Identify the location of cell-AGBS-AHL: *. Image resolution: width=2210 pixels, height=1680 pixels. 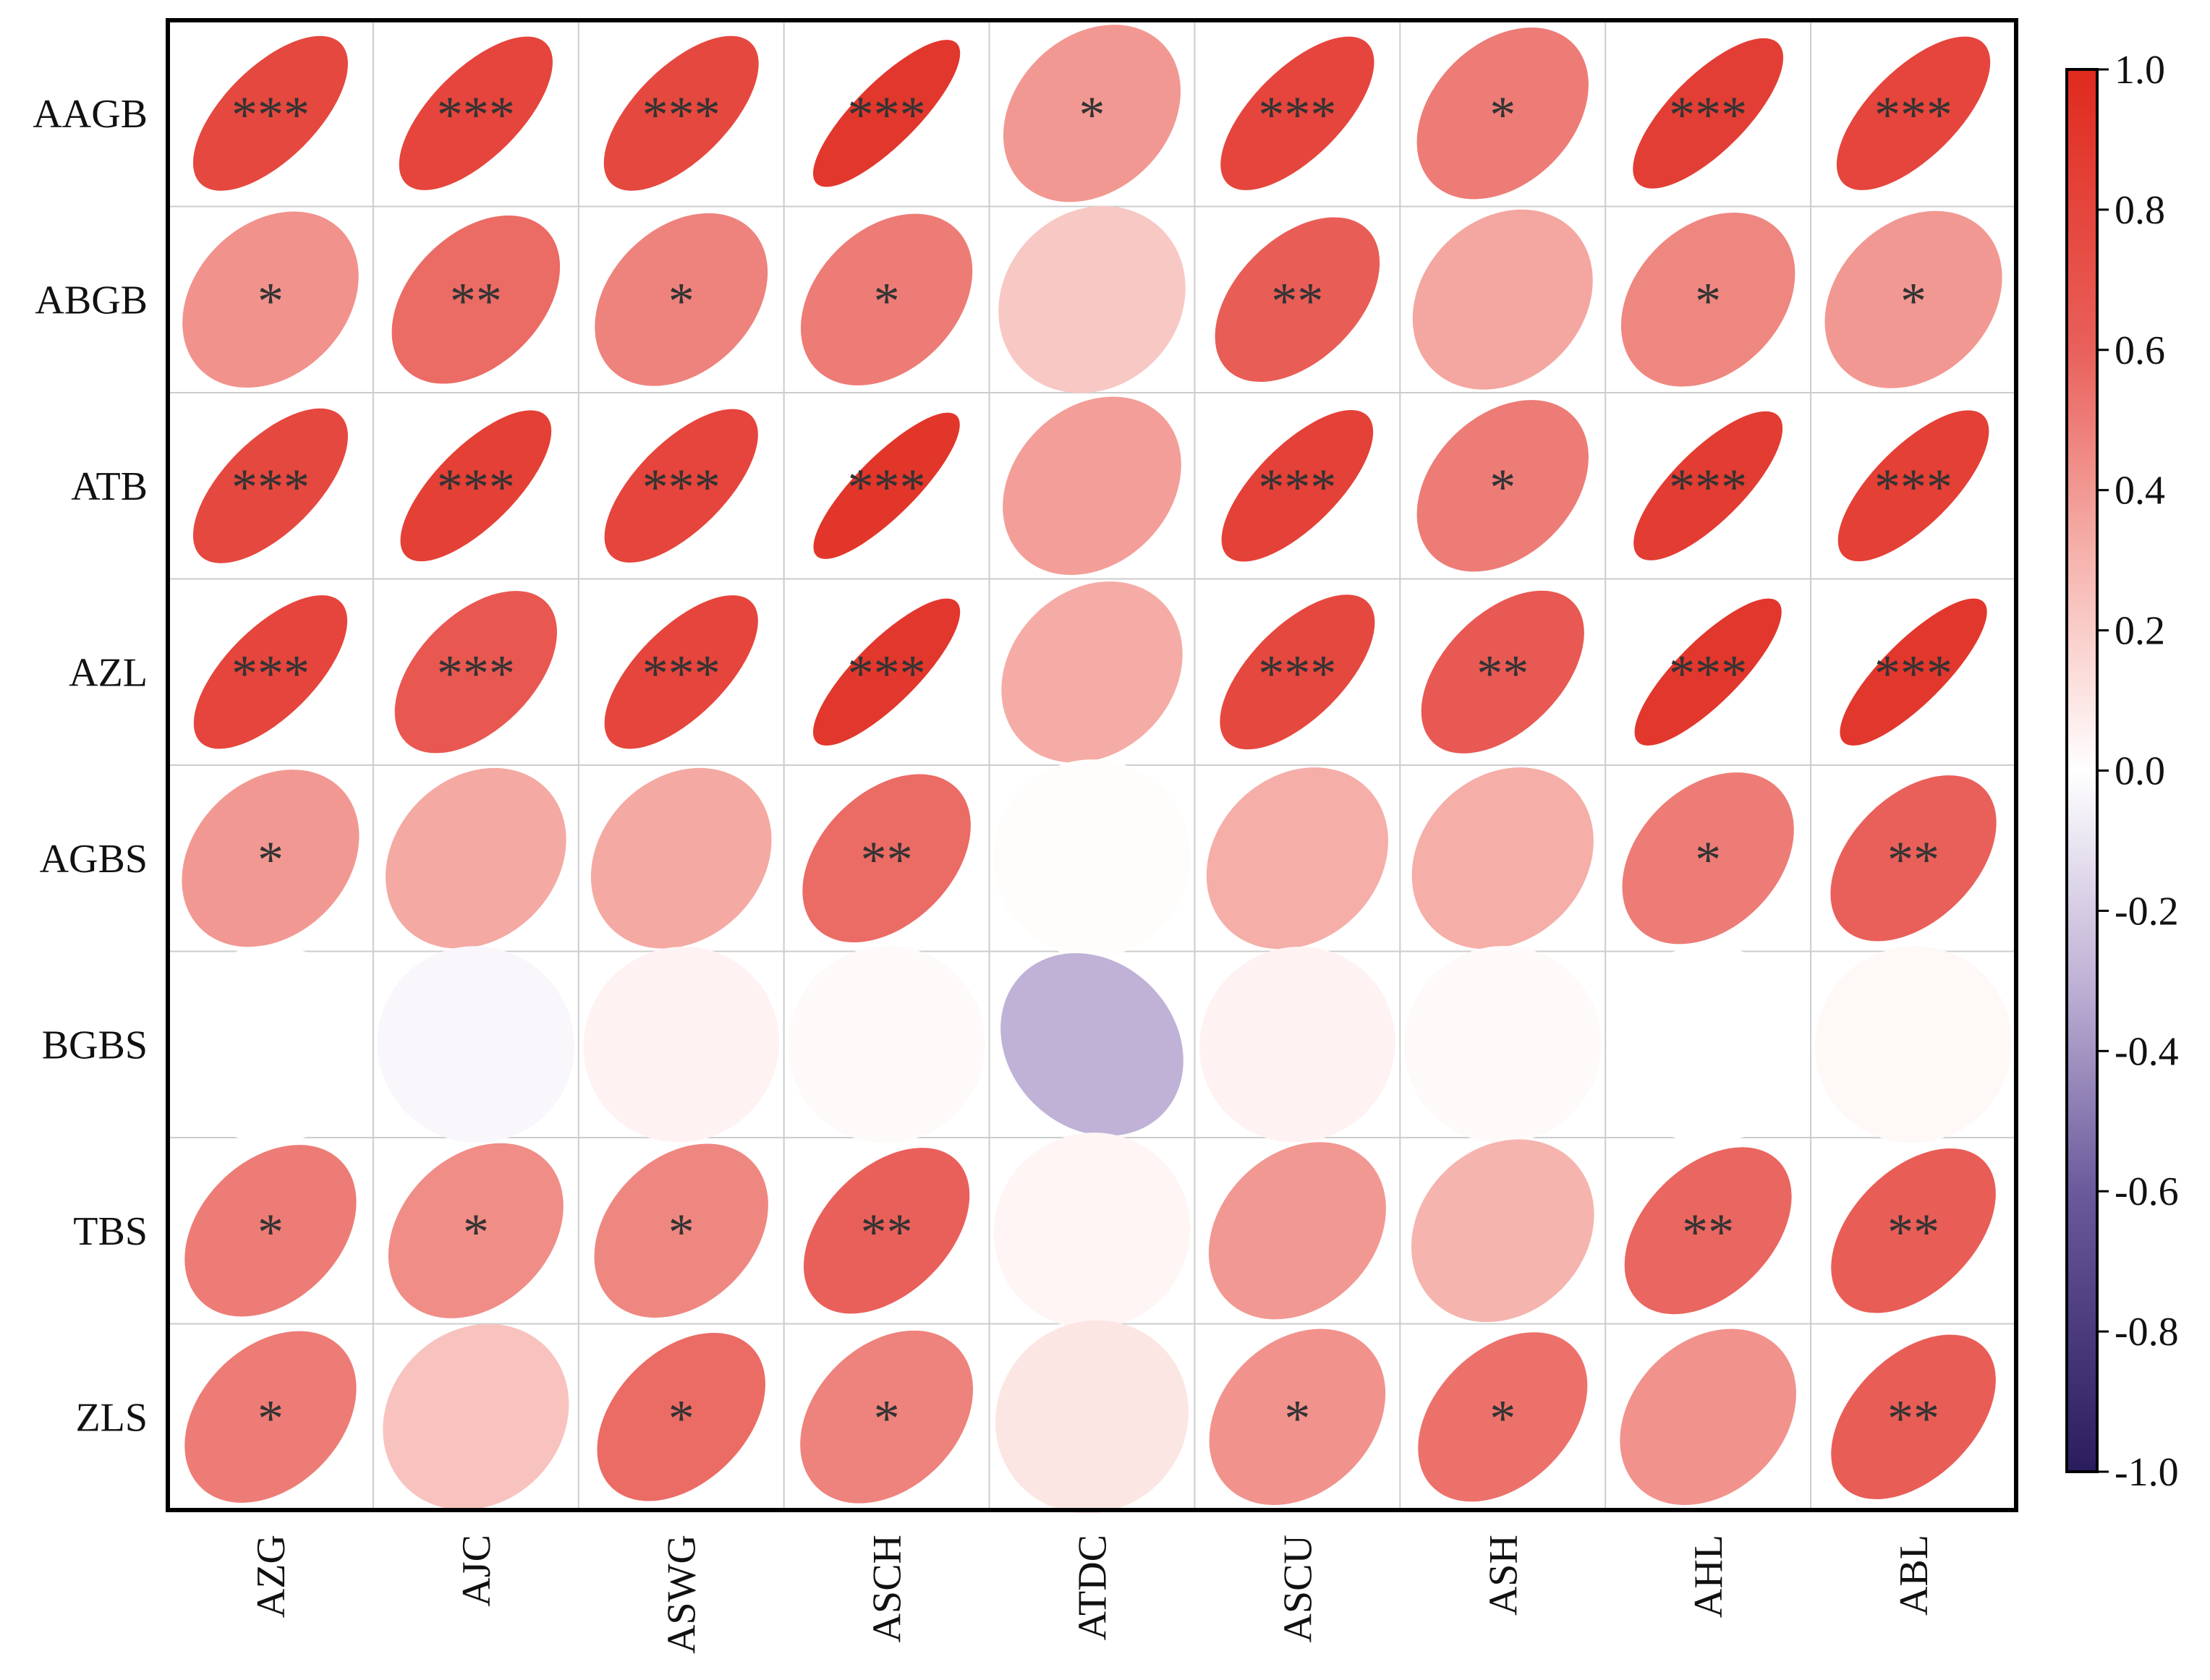
(1708, 858).